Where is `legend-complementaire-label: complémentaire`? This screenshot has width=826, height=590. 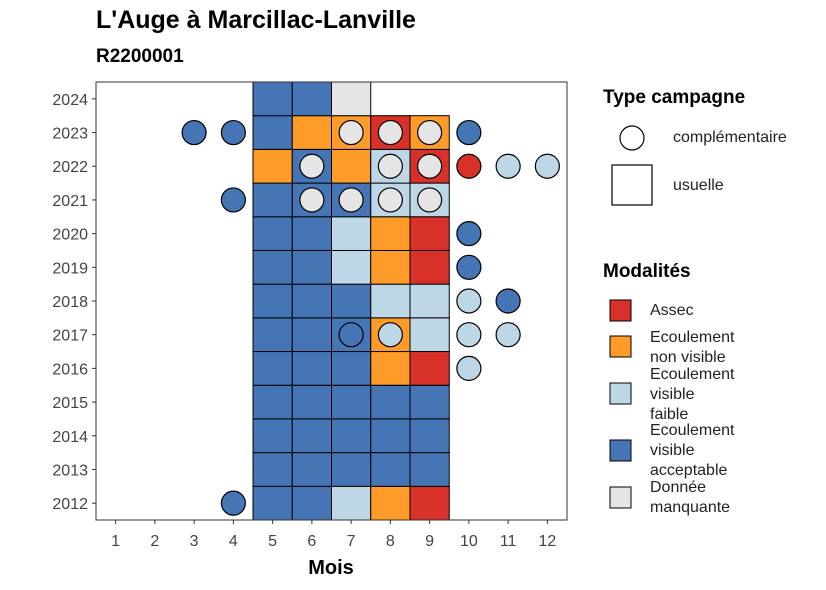
legend-complementaire-label: complémentaire is located at coordinates (730, 137).